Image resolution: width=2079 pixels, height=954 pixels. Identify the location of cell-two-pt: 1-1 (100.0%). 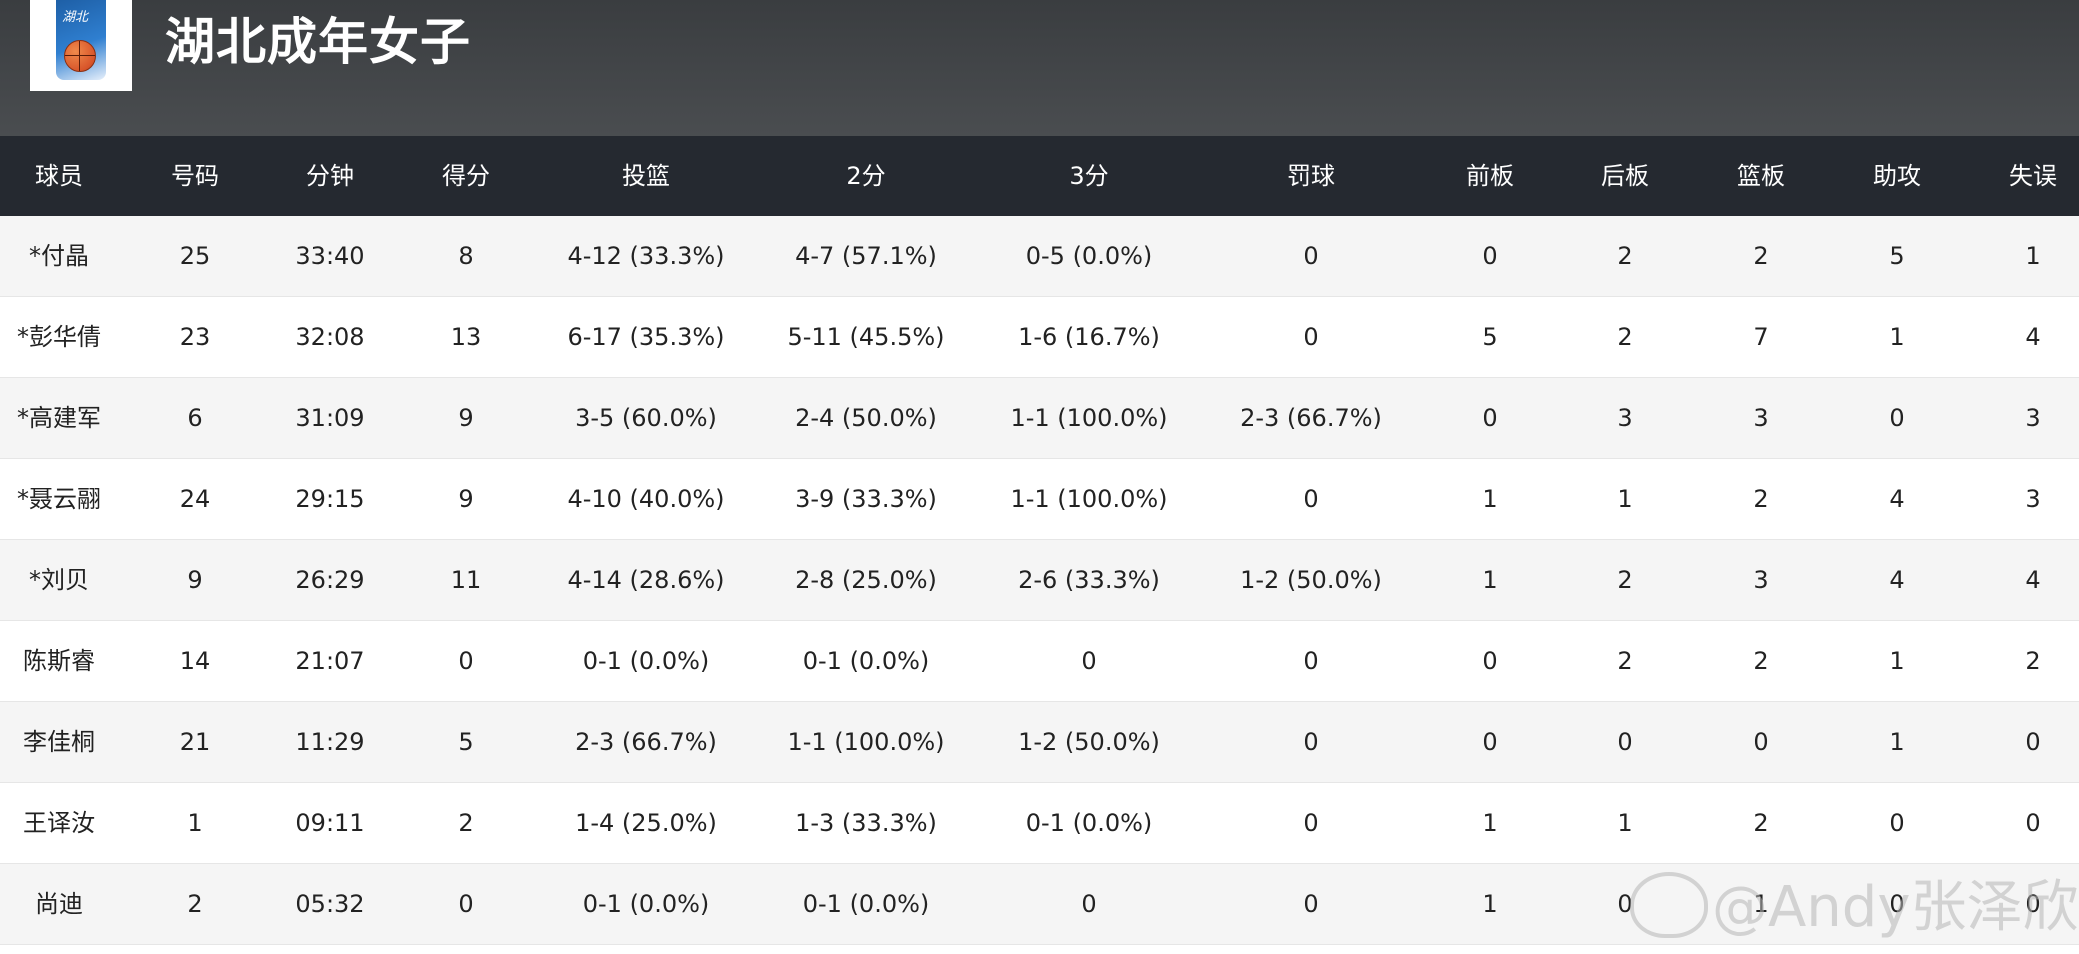
(866, 742).